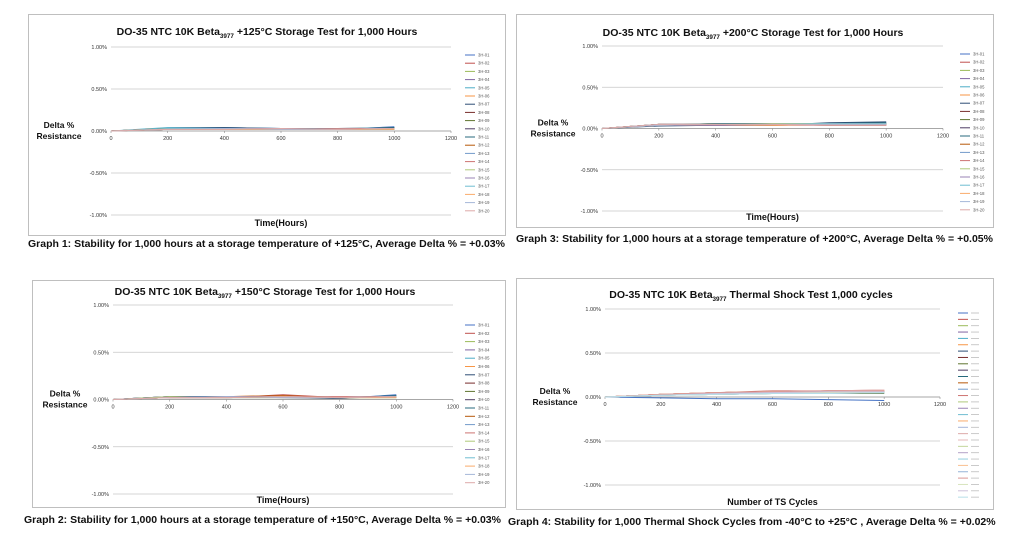 The width and height of the screenshot is (1024, 550). Describe the element at coordinates (979, 168) in the screenshot. I see `legend-entry: 3H-15` at that location.